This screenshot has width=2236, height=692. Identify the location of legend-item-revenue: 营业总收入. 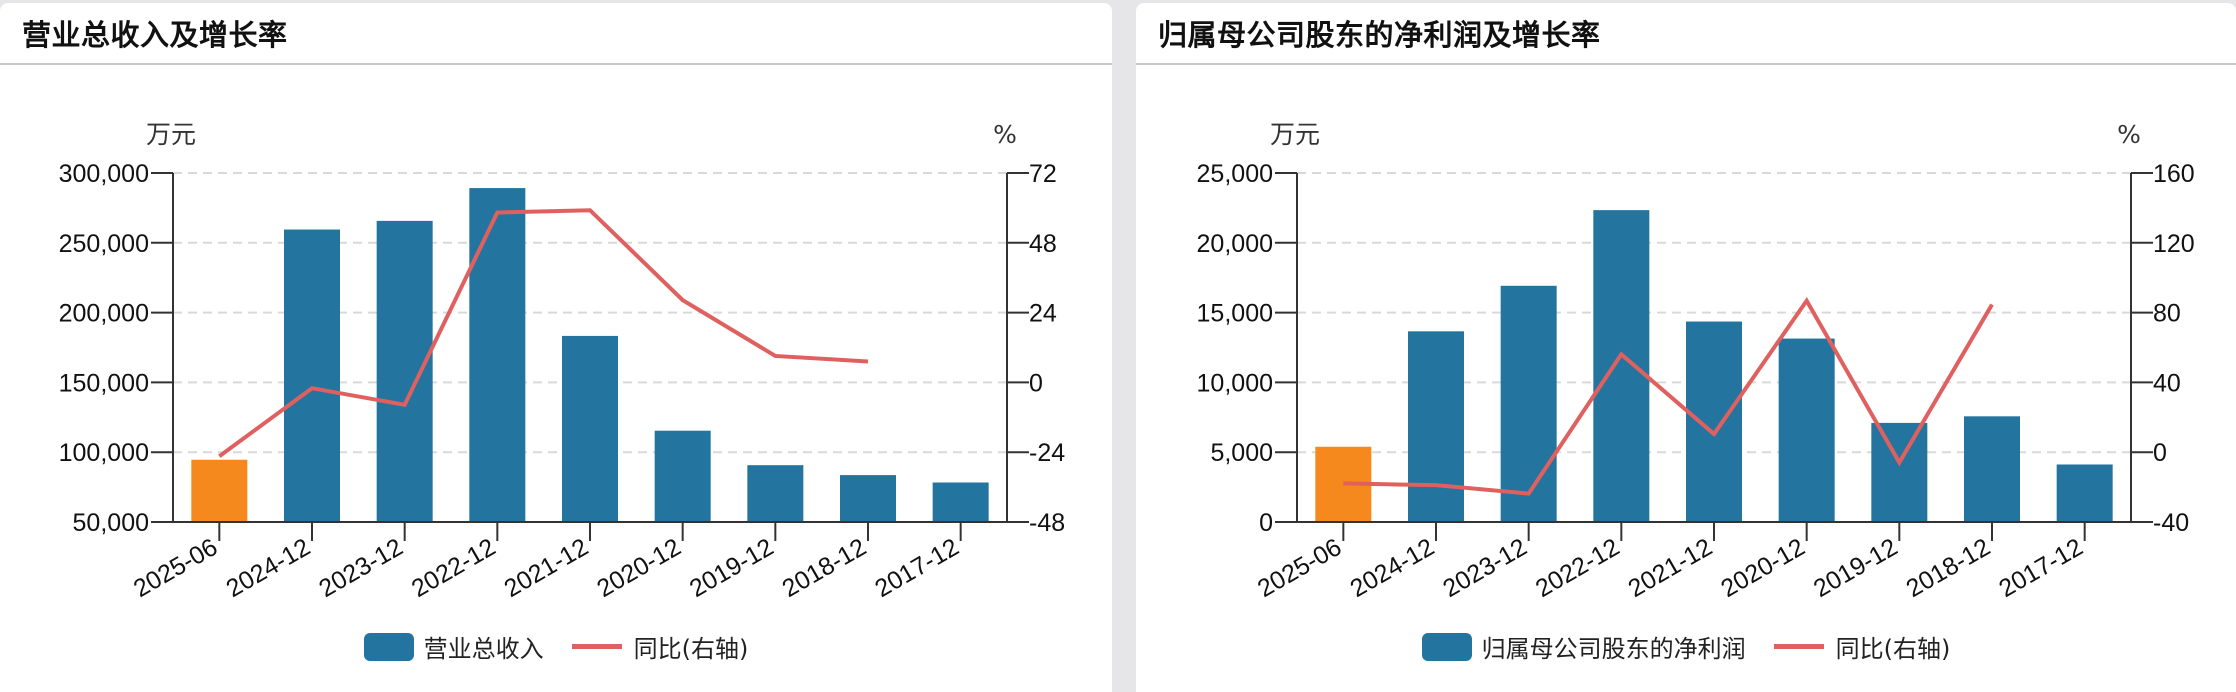
(453, 646).